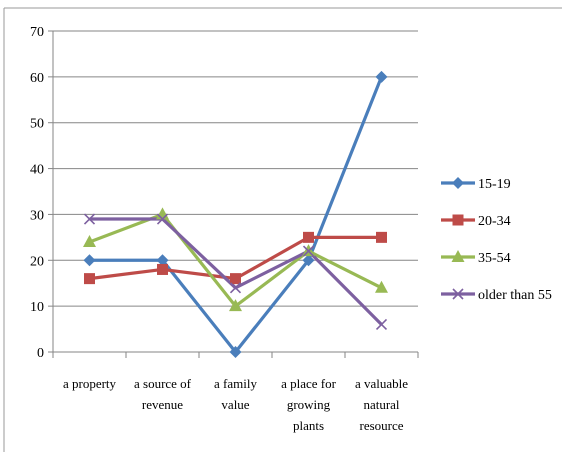 This screenshot has height=452, width=562. What do you see at coordinates (37, 215) in the screenshot?
I see `y-tick-label: 30` at bounding box center [37, 215].